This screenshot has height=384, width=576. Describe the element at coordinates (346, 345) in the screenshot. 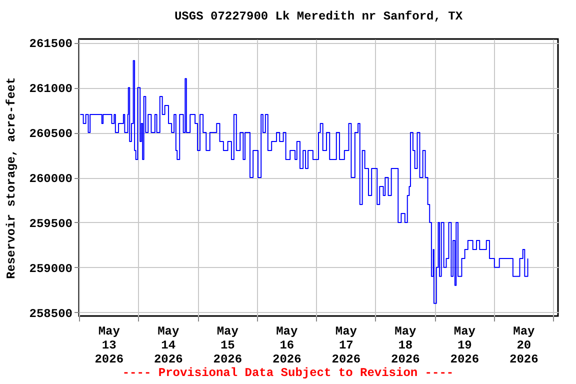

I see `x-tick-label: May 17 2026` at that location.